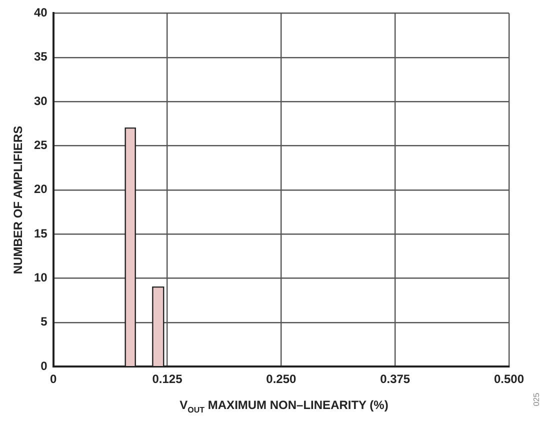  What do you see at coordinates (18, 200) in the screenshot?
I see `y-axis-title: NUMBER OF AMPLIFIERS` at bounding box center [18, 200].